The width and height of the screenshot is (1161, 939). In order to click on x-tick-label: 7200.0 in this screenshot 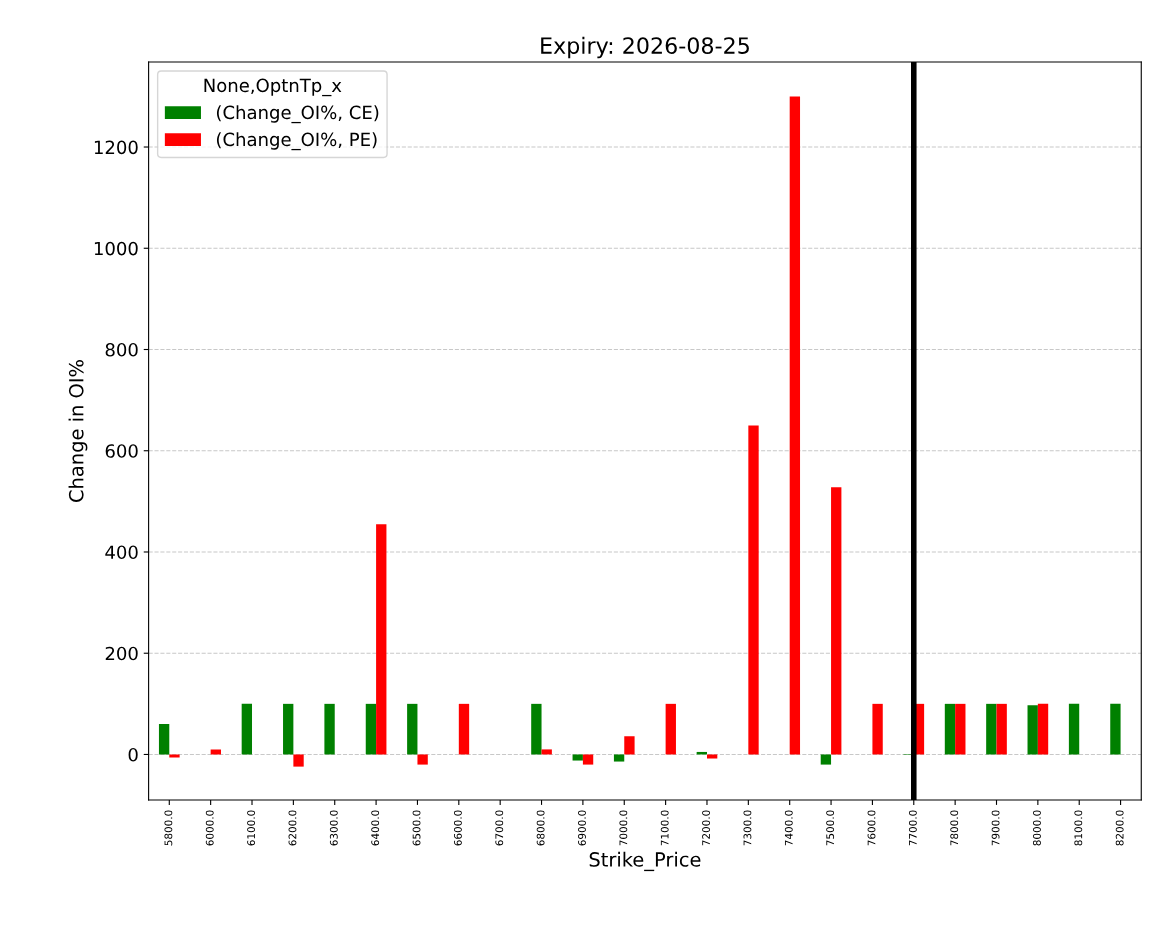, I will do `click(706, 828)`.